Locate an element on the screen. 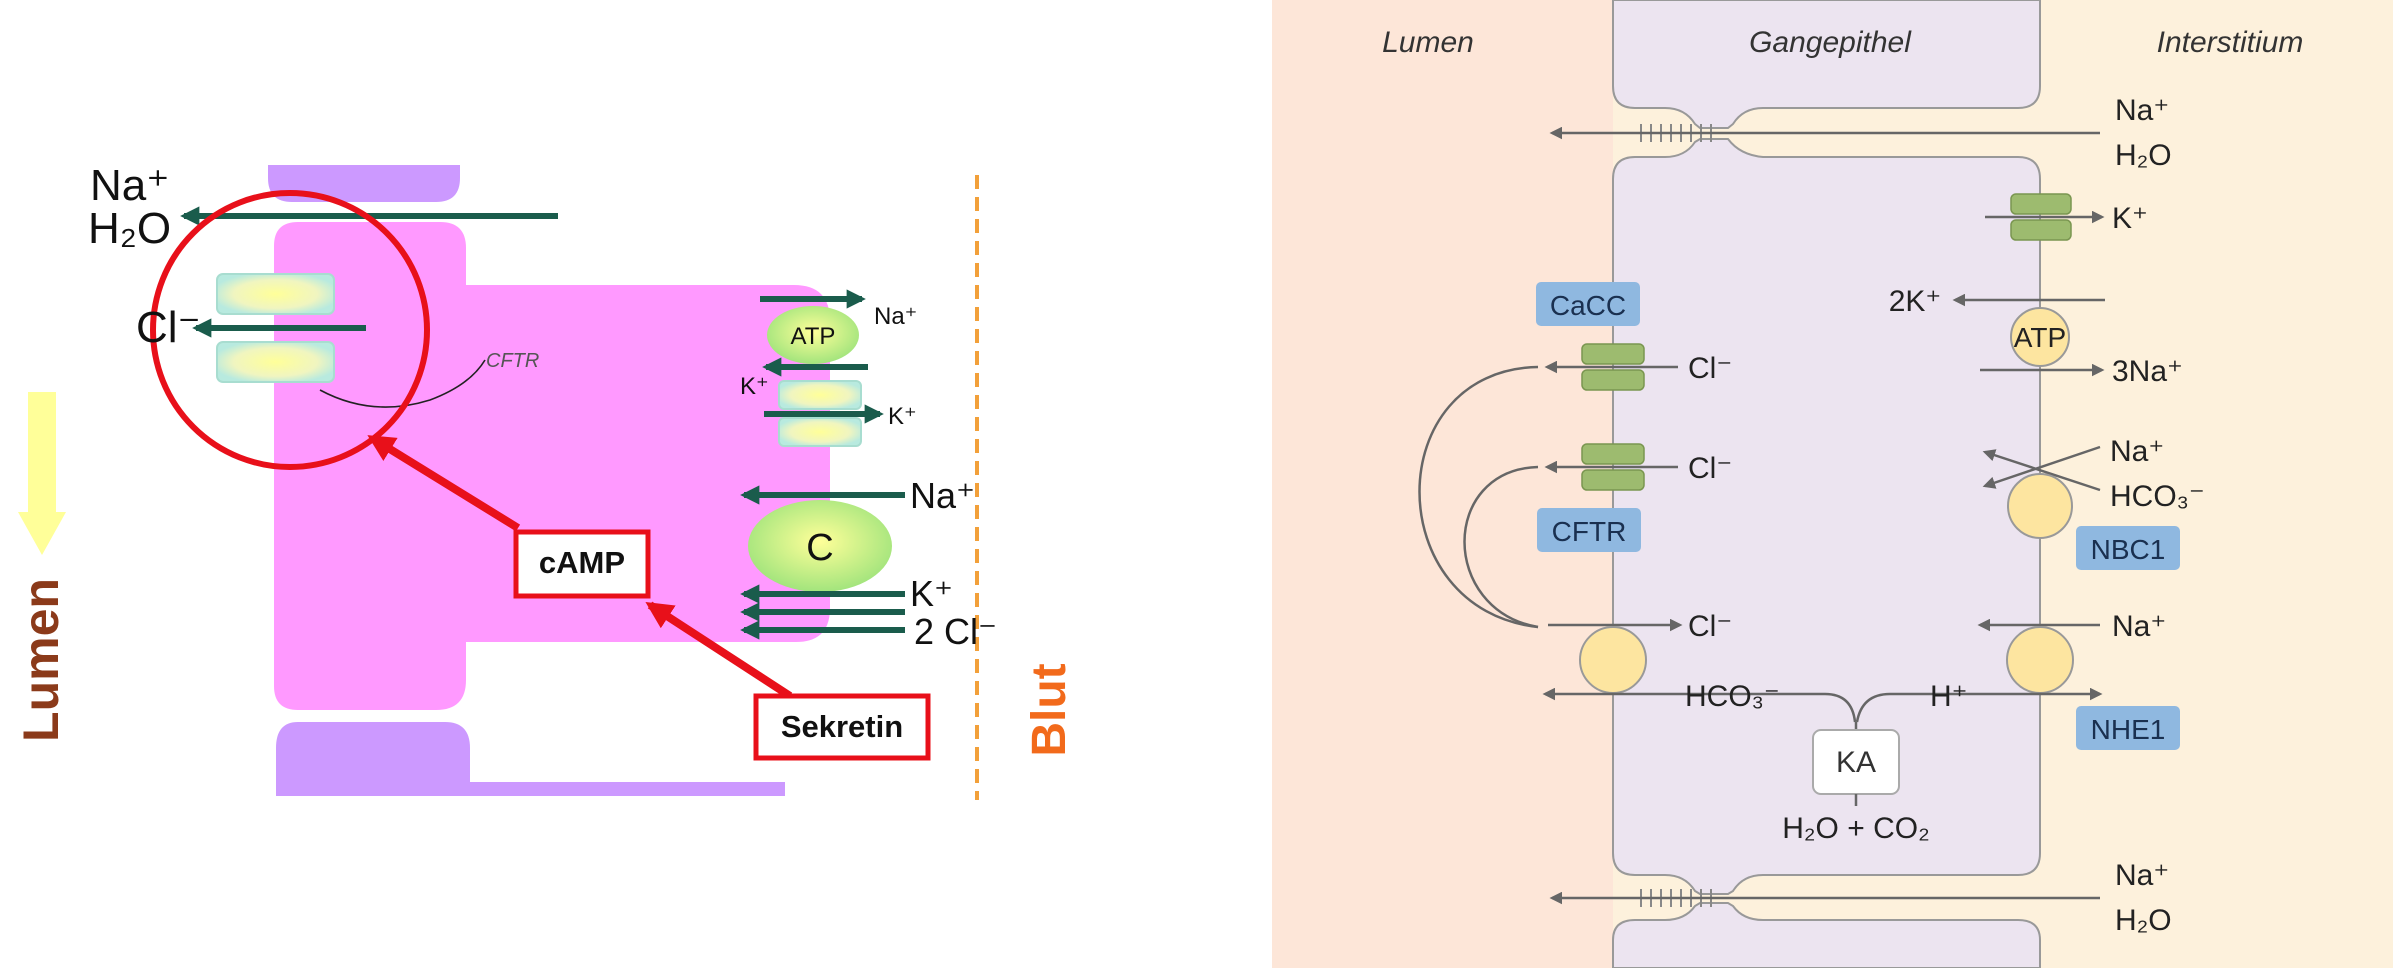 This screenshot has width=2393, height=968. cftr-channel-bottom is located at coordinates (275, 362).